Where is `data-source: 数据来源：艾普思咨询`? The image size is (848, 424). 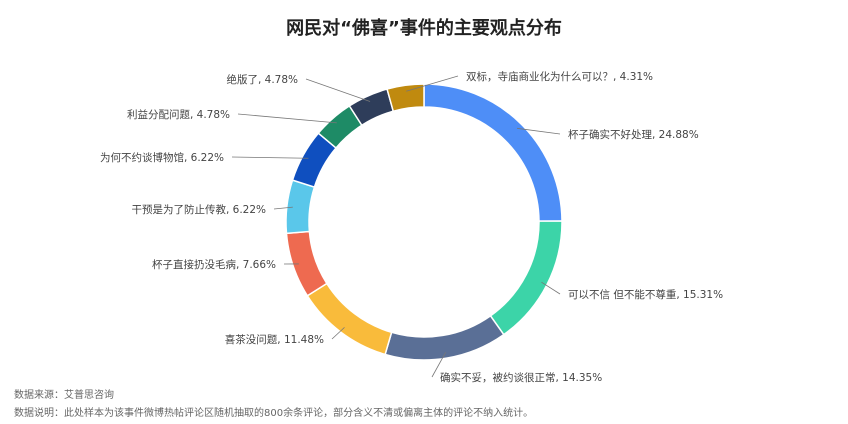 data-source: 数据来源：艾普思咨询 is located at coordinates (64, 395).